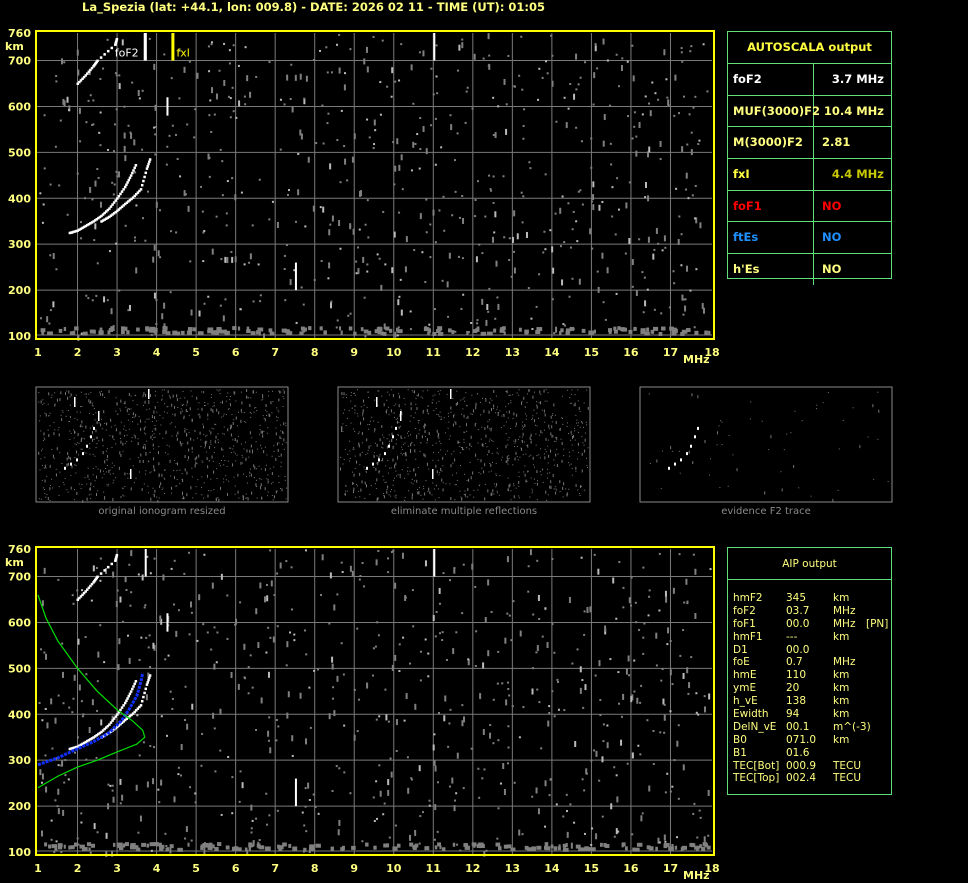  What do you see at coordinates (108, 51) in the screenshot?
I see `multiple-reflection-point` at bounding box center [108, 51].